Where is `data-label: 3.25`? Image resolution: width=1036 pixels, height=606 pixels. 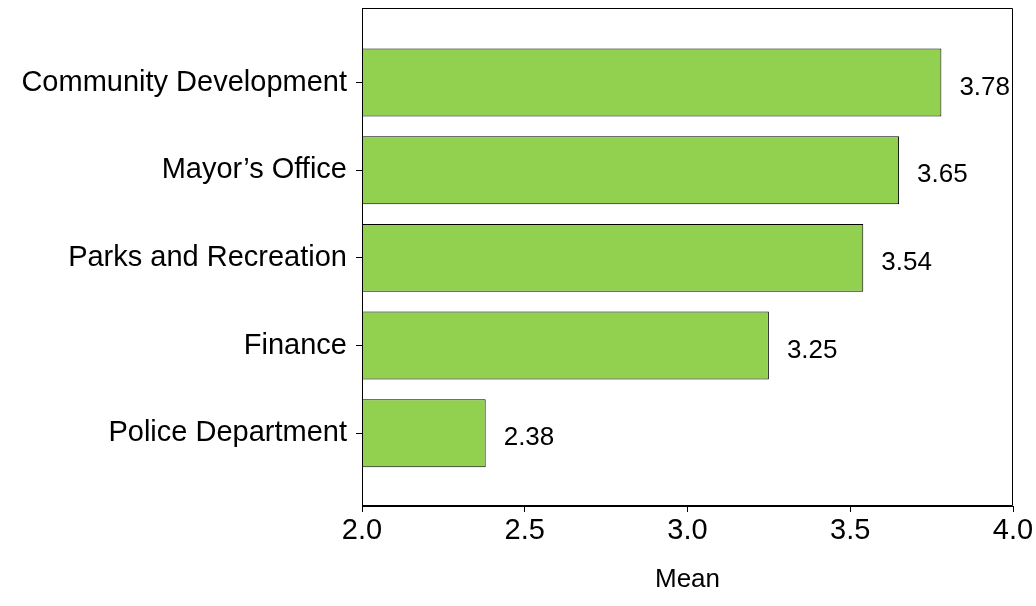 data-label: 3.25 is located at coordinates (812, 348).